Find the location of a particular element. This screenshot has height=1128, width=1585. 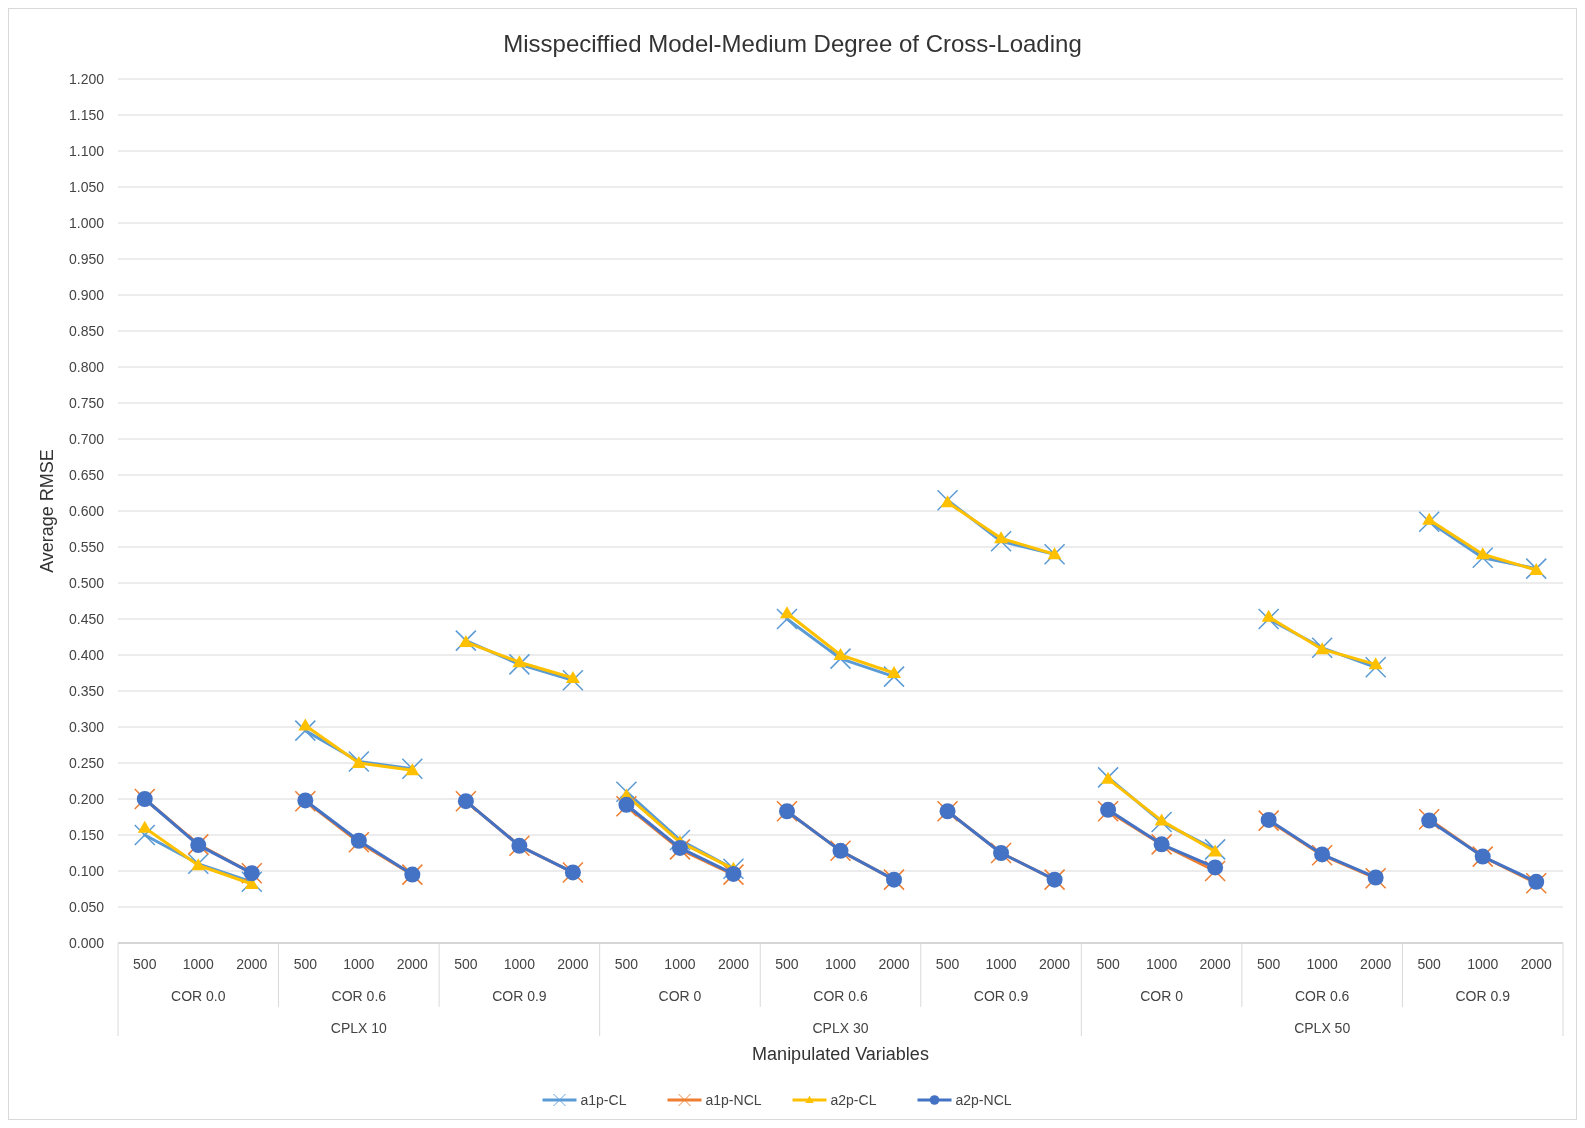

y-tick-label: 0.600 is located at coordinates (86, 510).